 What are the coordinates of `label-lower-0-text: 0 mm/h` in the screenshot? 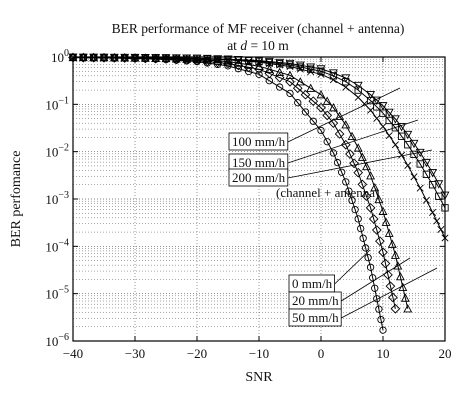 It's located at (312, 283).